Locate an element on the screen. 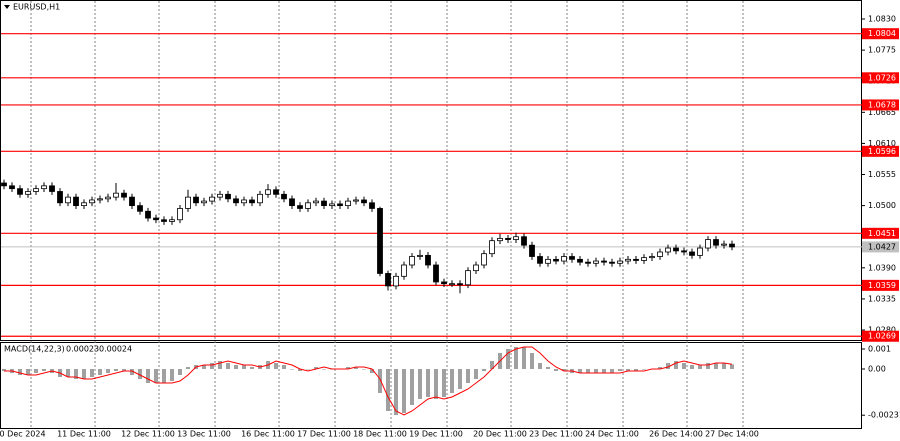 This screenshot has height=441, width=900. x-tick-label: 18 Dec 11:00 is located at coordinates (380, 434).